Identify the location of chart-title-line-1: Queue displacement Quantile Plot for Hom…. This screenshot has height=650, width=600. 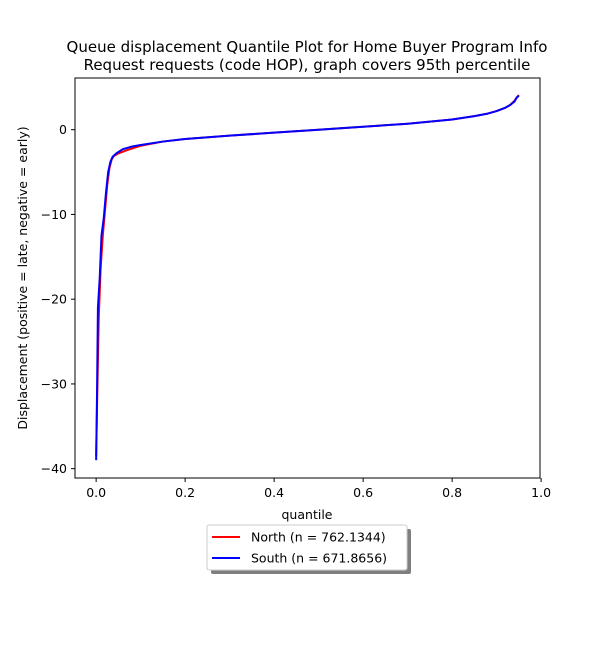
(307, 47).